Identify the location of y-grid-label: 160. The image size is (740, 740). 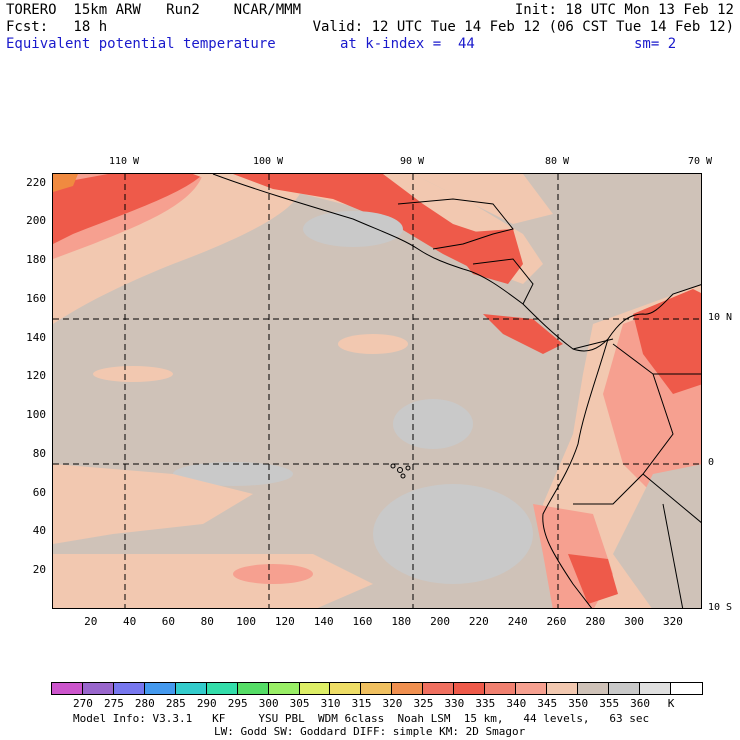
(36, 298).